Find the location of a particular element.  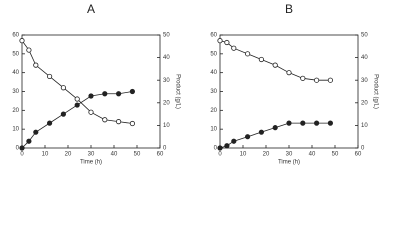

panel-title: A is located at coordinates (91, 9).